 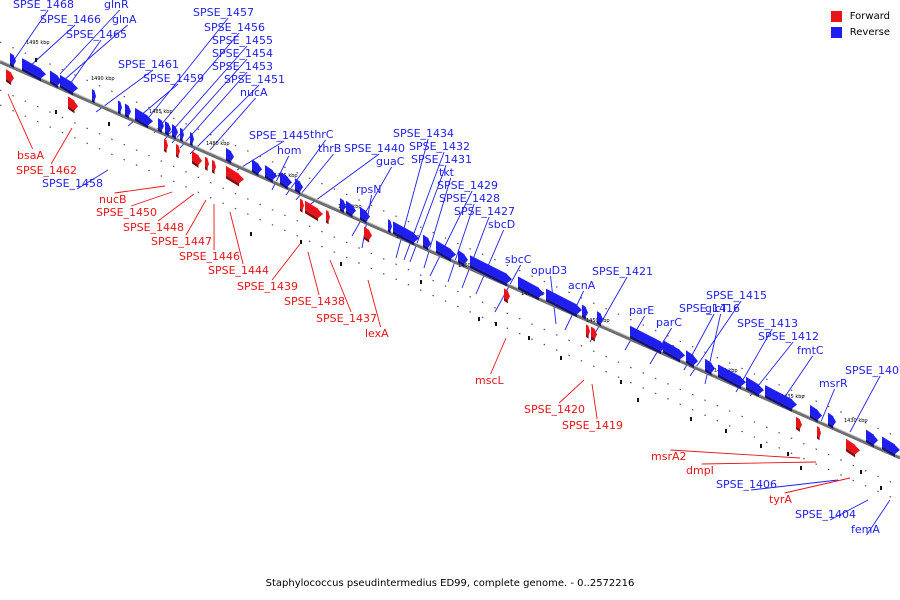 I want to click on forward-gene-label: SPSE_1462, so click(x=46, y=170).